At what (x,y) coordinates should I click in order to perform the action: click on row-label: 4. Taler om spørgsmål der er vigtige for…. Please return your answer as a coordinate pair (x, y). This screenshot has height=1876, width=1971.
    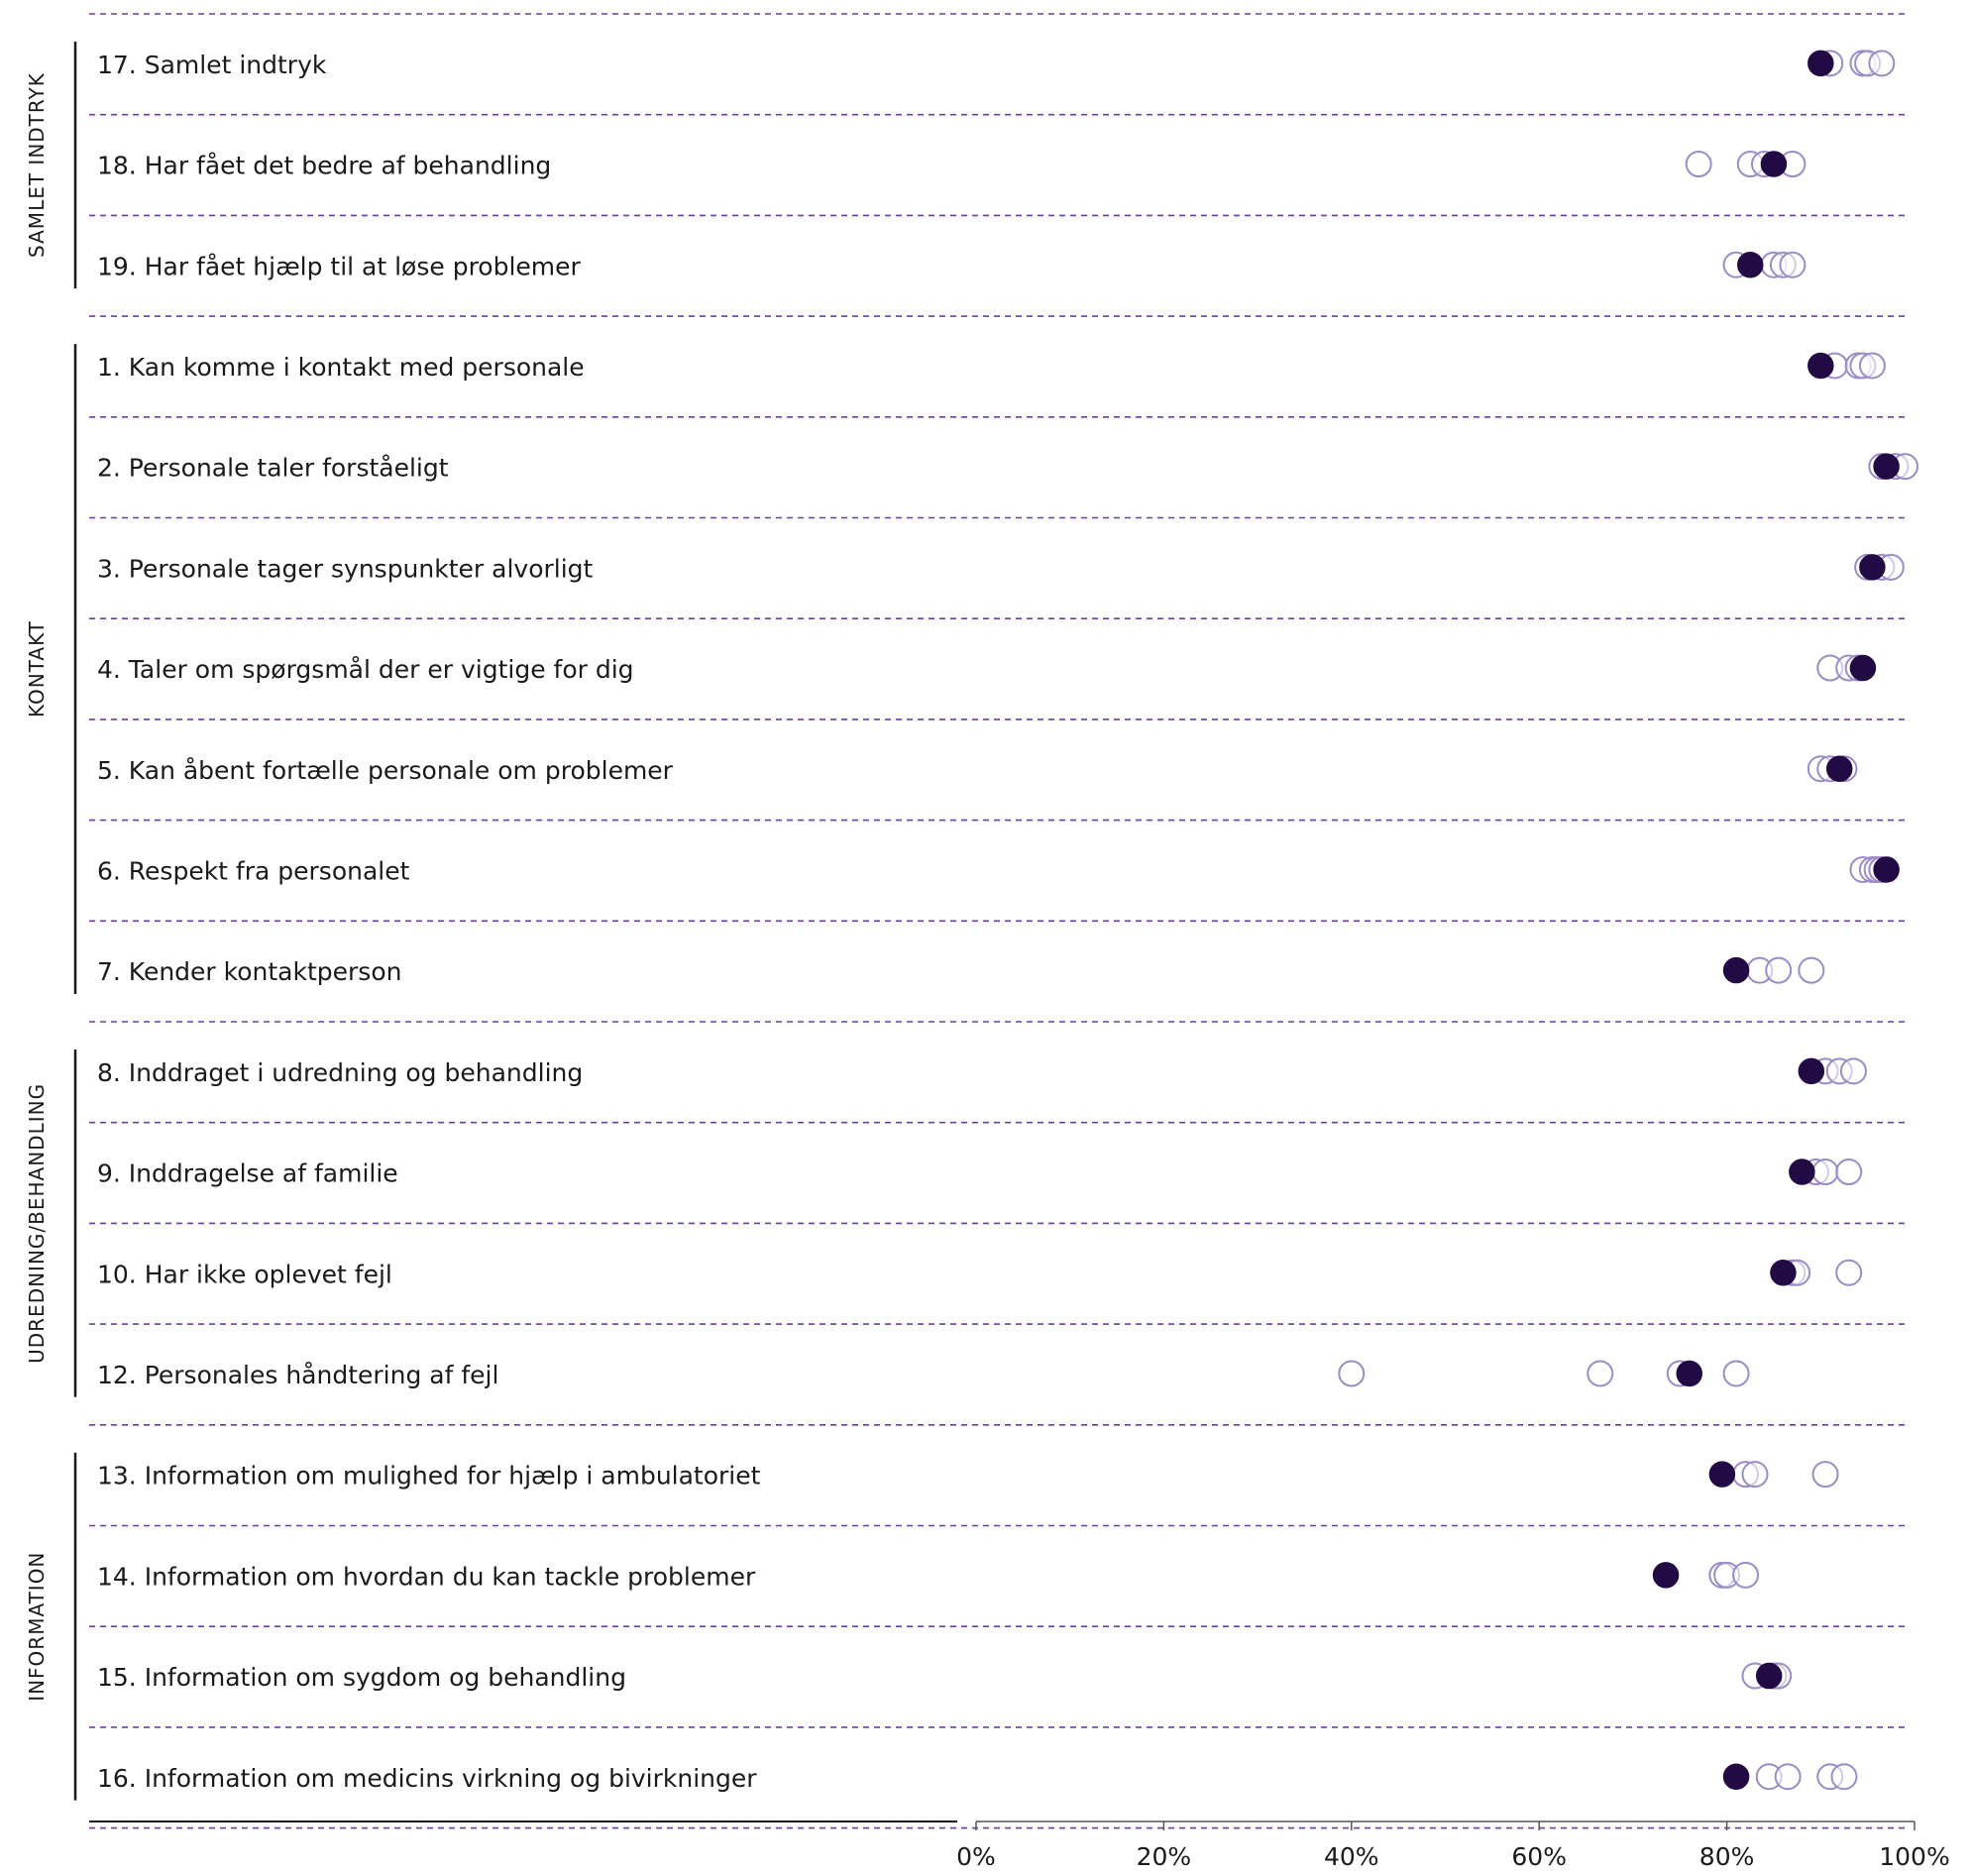
    Looking at the image, I should click on (366, 670).